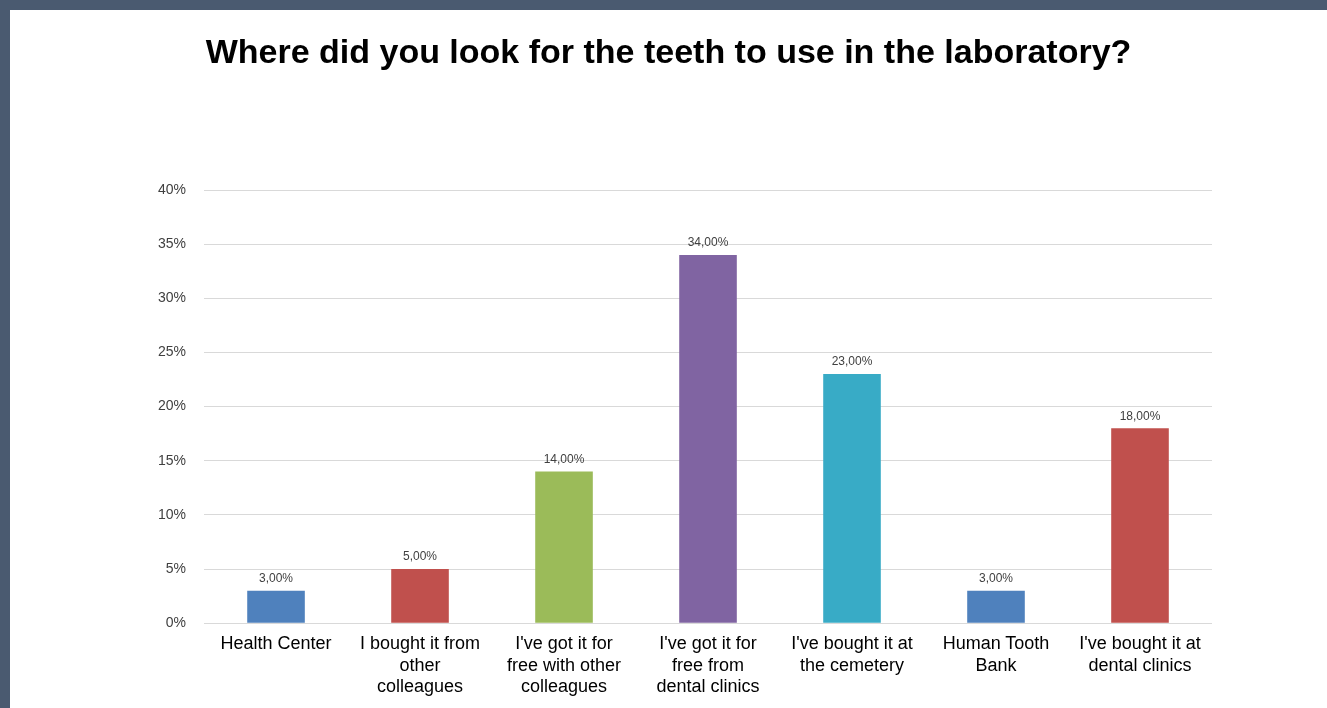 Image resolution: width=1327 pixels, height=708 pixels. Describe the element at coordinates (276, 642) in the screenshot. I see `x-tick-label: Health Center` at that location.